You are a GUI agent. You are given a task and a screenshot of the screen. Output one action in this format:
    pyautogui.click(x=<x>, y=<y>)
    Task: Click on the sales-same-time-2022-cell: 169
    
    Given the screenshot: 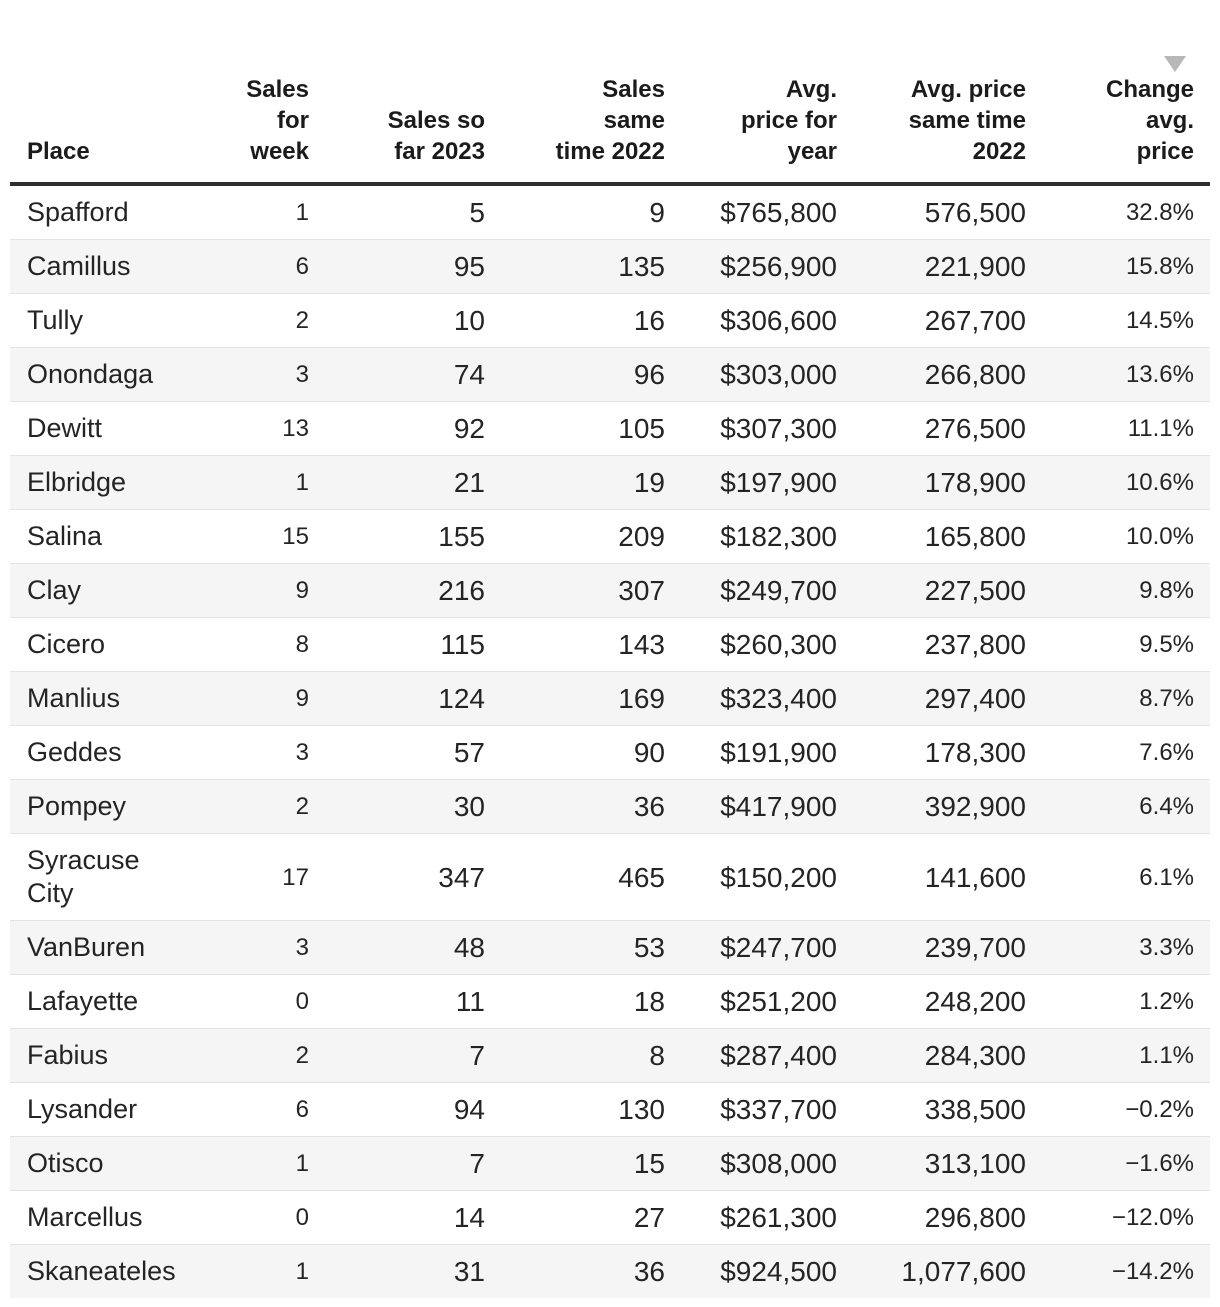 What is the action you would take?
    pyautogui.click(x=575, y=698)
    